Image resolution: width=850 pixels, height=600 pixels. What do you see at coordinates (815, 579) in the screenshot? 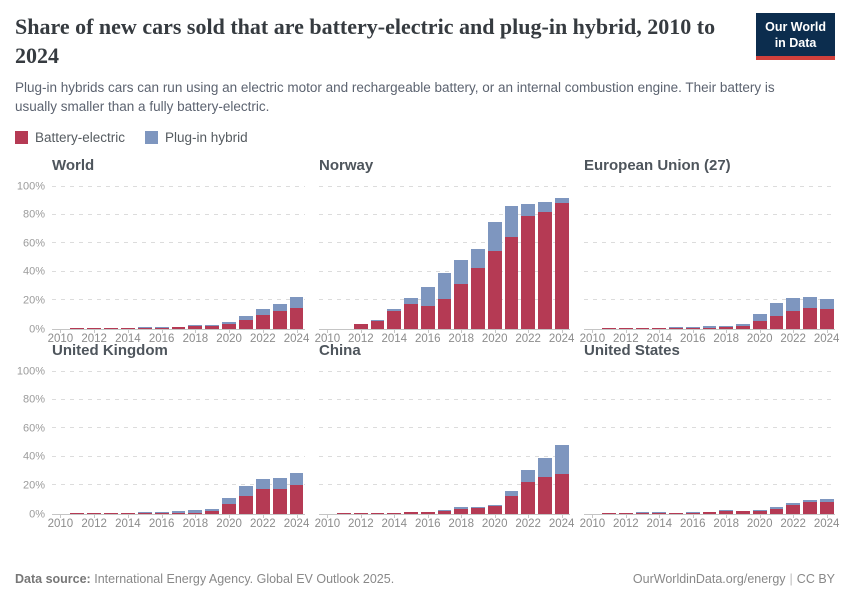
I see `license-link: CC BY` at bounding box center [815, 579].